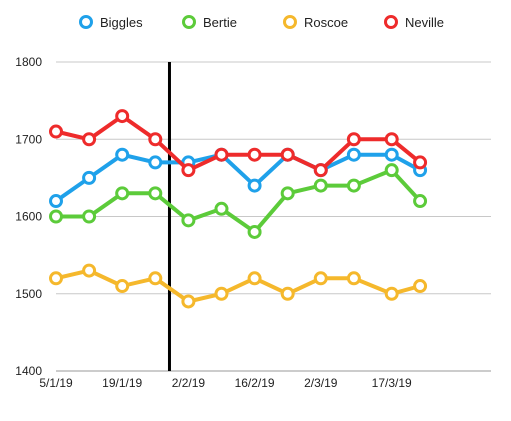 This screenshot has width=511, height=421. I want to click on legend-marker-biggles, so click(86, 22).